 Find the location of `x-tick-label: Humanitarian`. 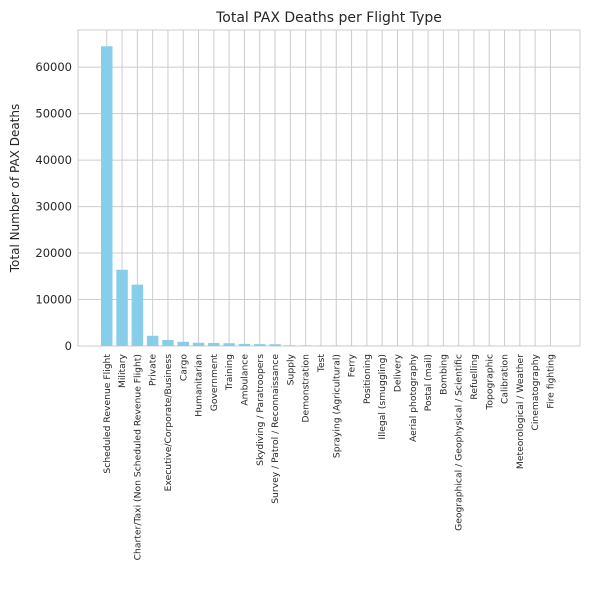

x-tick-label: Humanitarian is located at coordinates (199, 385).